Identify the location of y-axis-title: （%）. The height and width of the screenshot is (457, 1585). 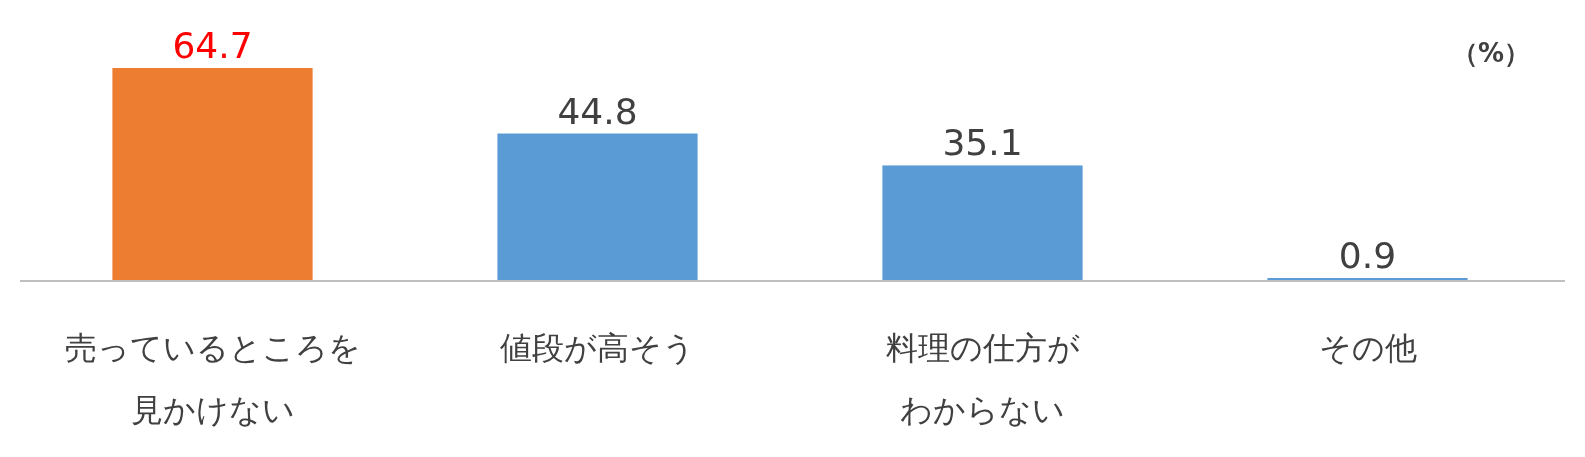
(1490, 53).